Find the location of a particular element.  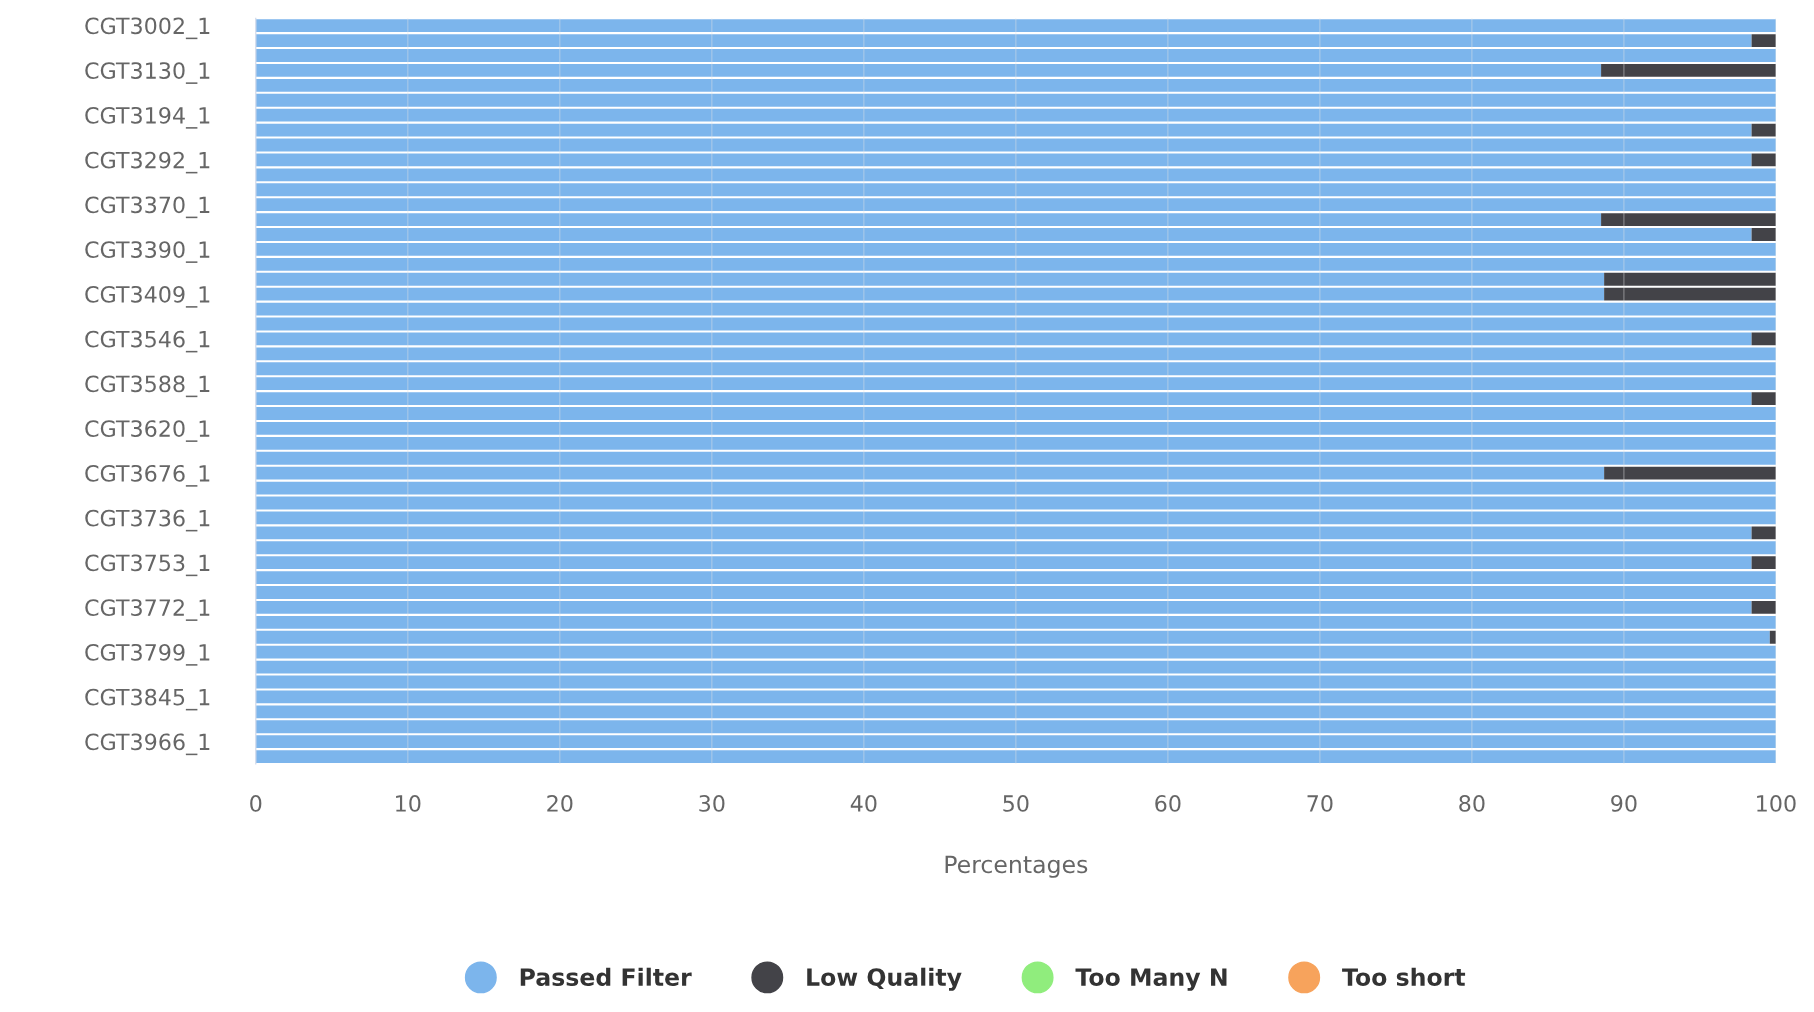

x-tick-label: 30 is located at coordinates (712, 803).